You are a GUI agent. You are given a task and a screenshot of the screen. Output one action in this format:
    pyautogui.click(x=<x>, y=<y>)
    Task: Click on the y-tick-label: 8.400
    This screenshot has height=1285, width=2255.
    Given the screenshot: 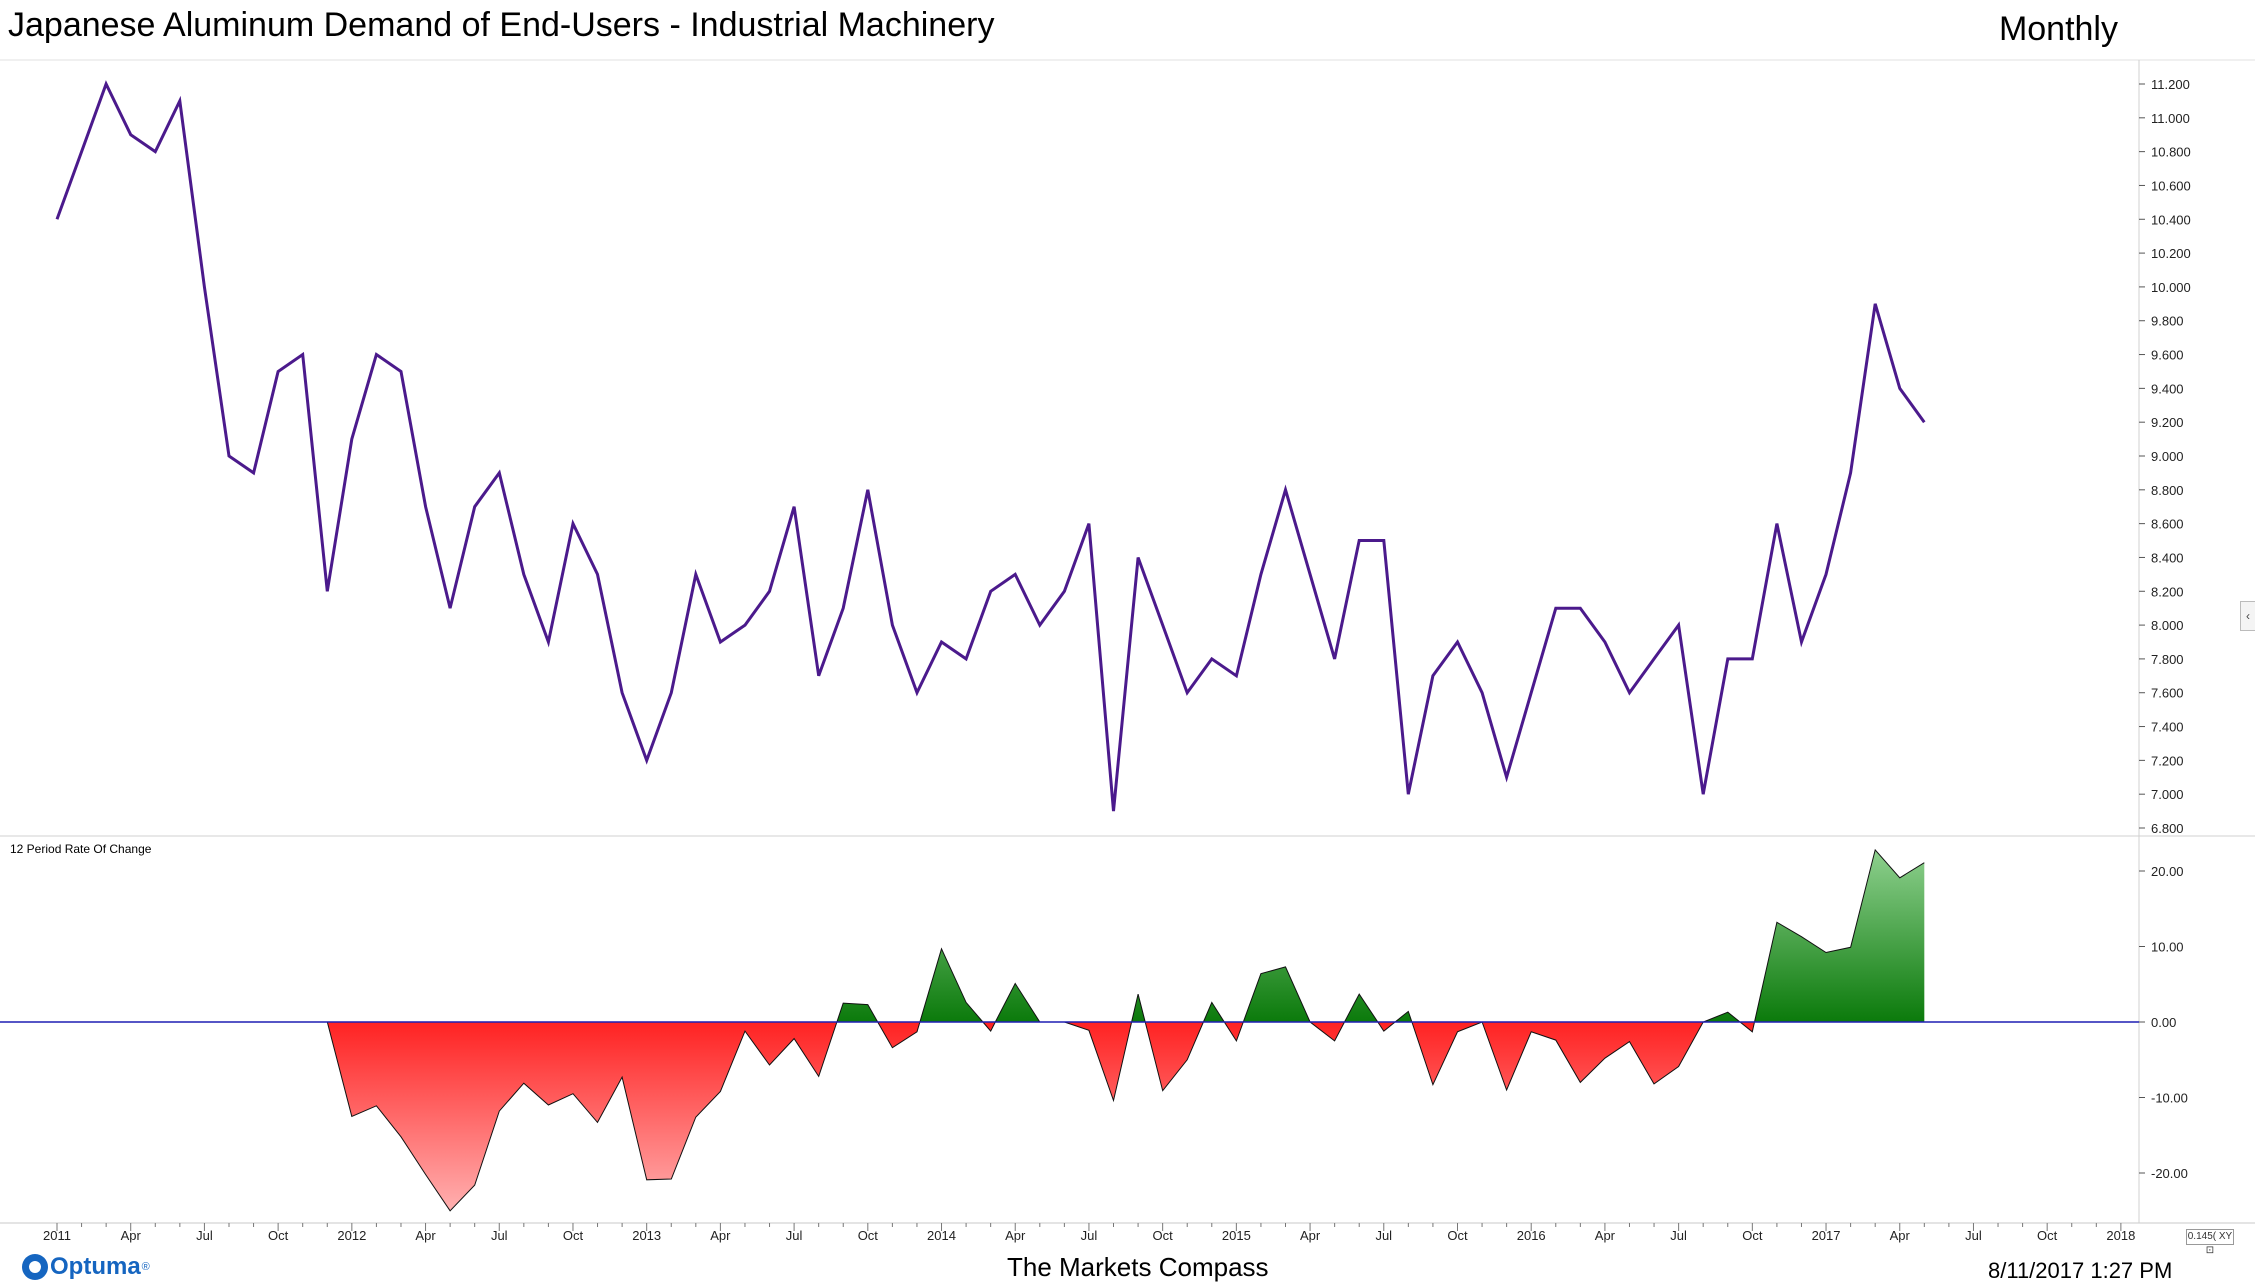 What is the action you would take?
    pyautogui.click(x=2167, y=557)
    